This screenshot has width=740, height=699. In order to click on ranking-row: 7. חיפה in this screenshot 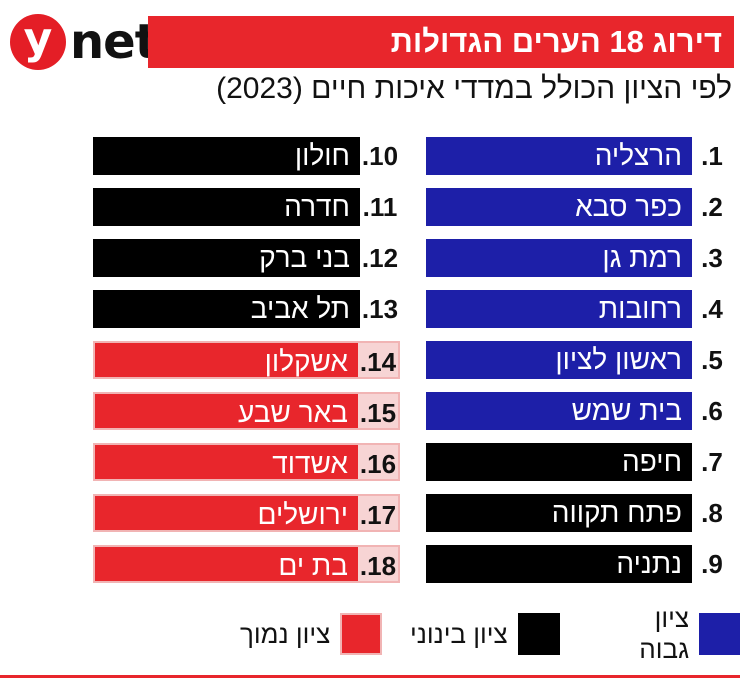, I will do `click(579, 462)`.